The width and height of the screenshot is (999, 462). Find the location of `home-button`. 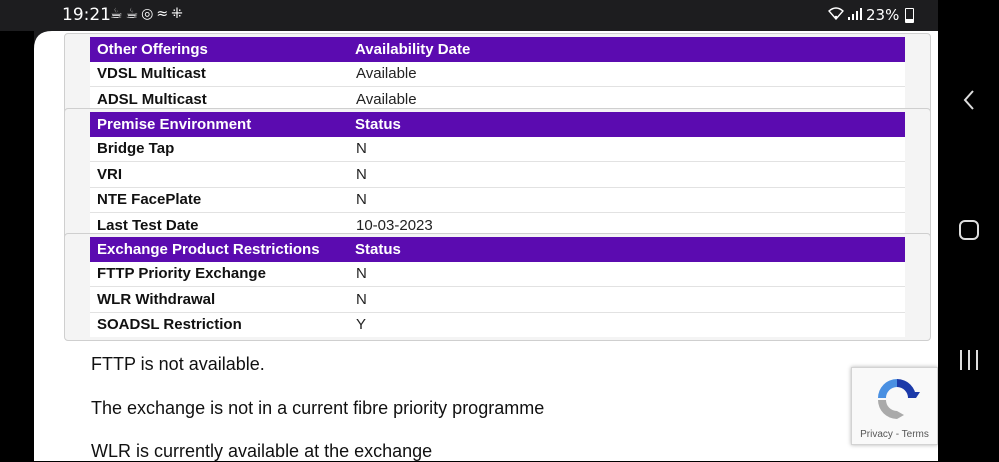

home-button is located at coordinates (968, 232).